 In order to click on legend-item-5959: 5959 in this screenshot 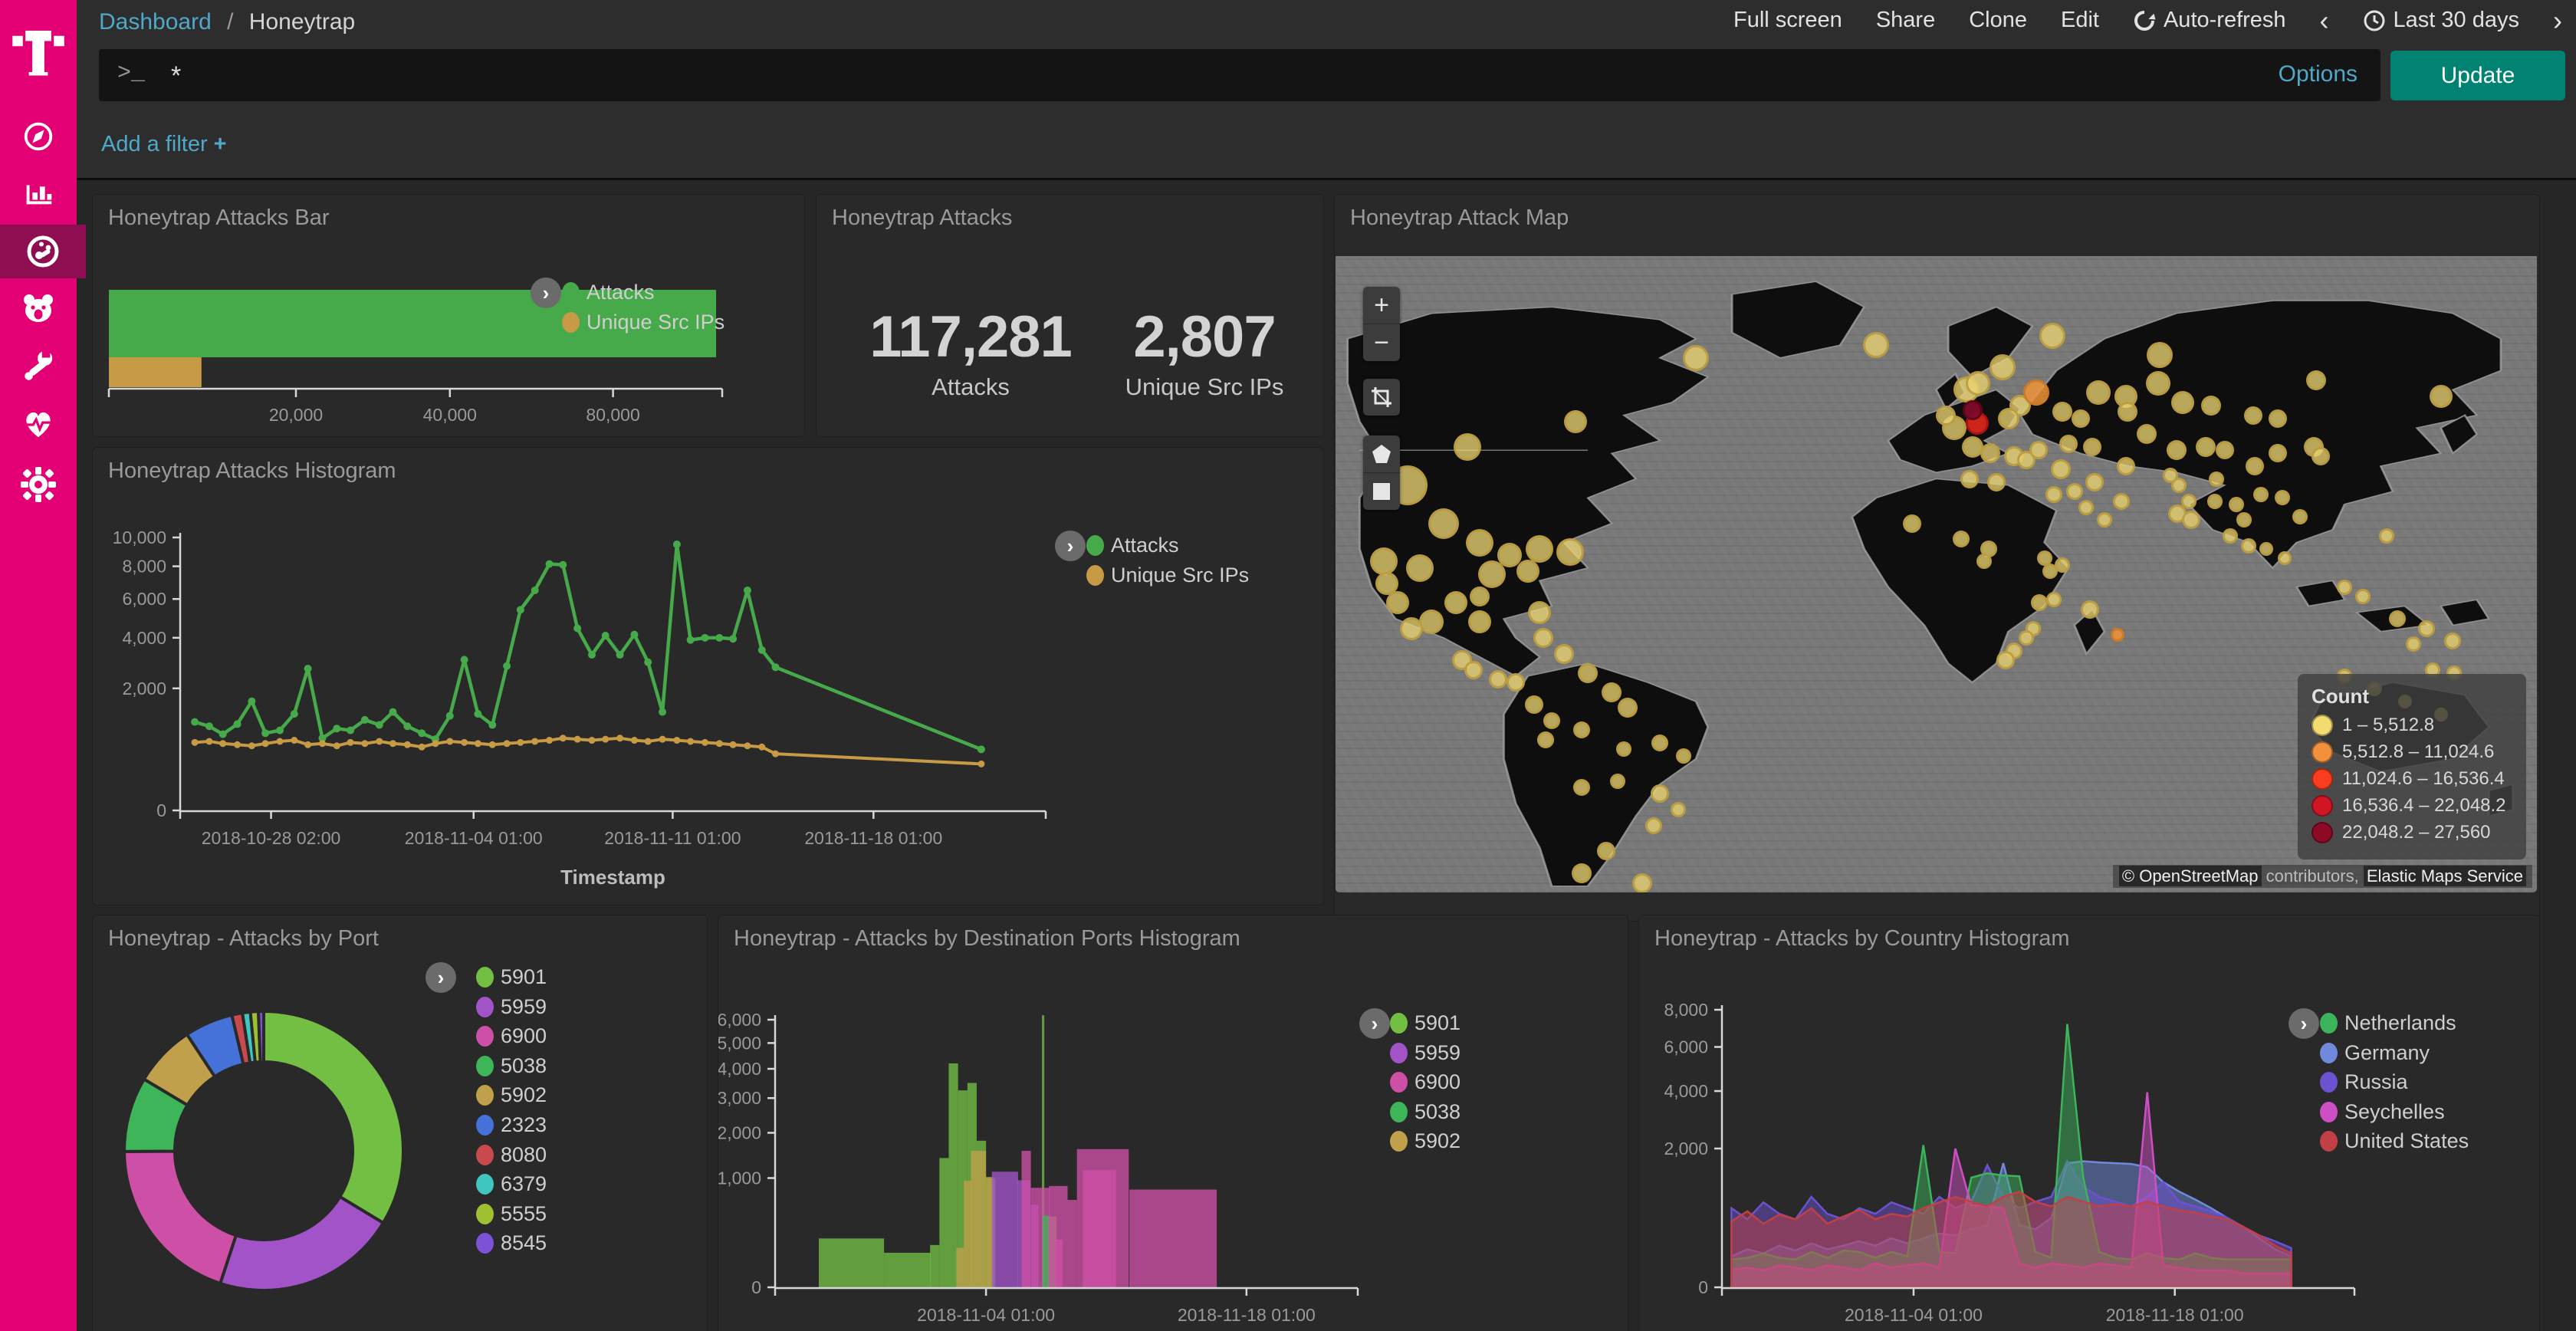, I will do `click(1425, 1053)`.